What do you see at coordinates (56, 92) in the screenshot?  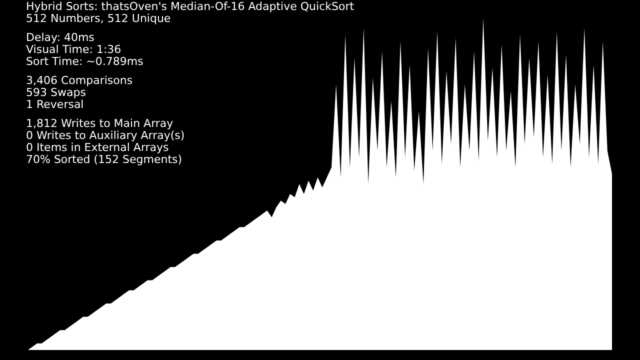 I see `annotation: 593 Swaps` at bounding box center [56, 92].